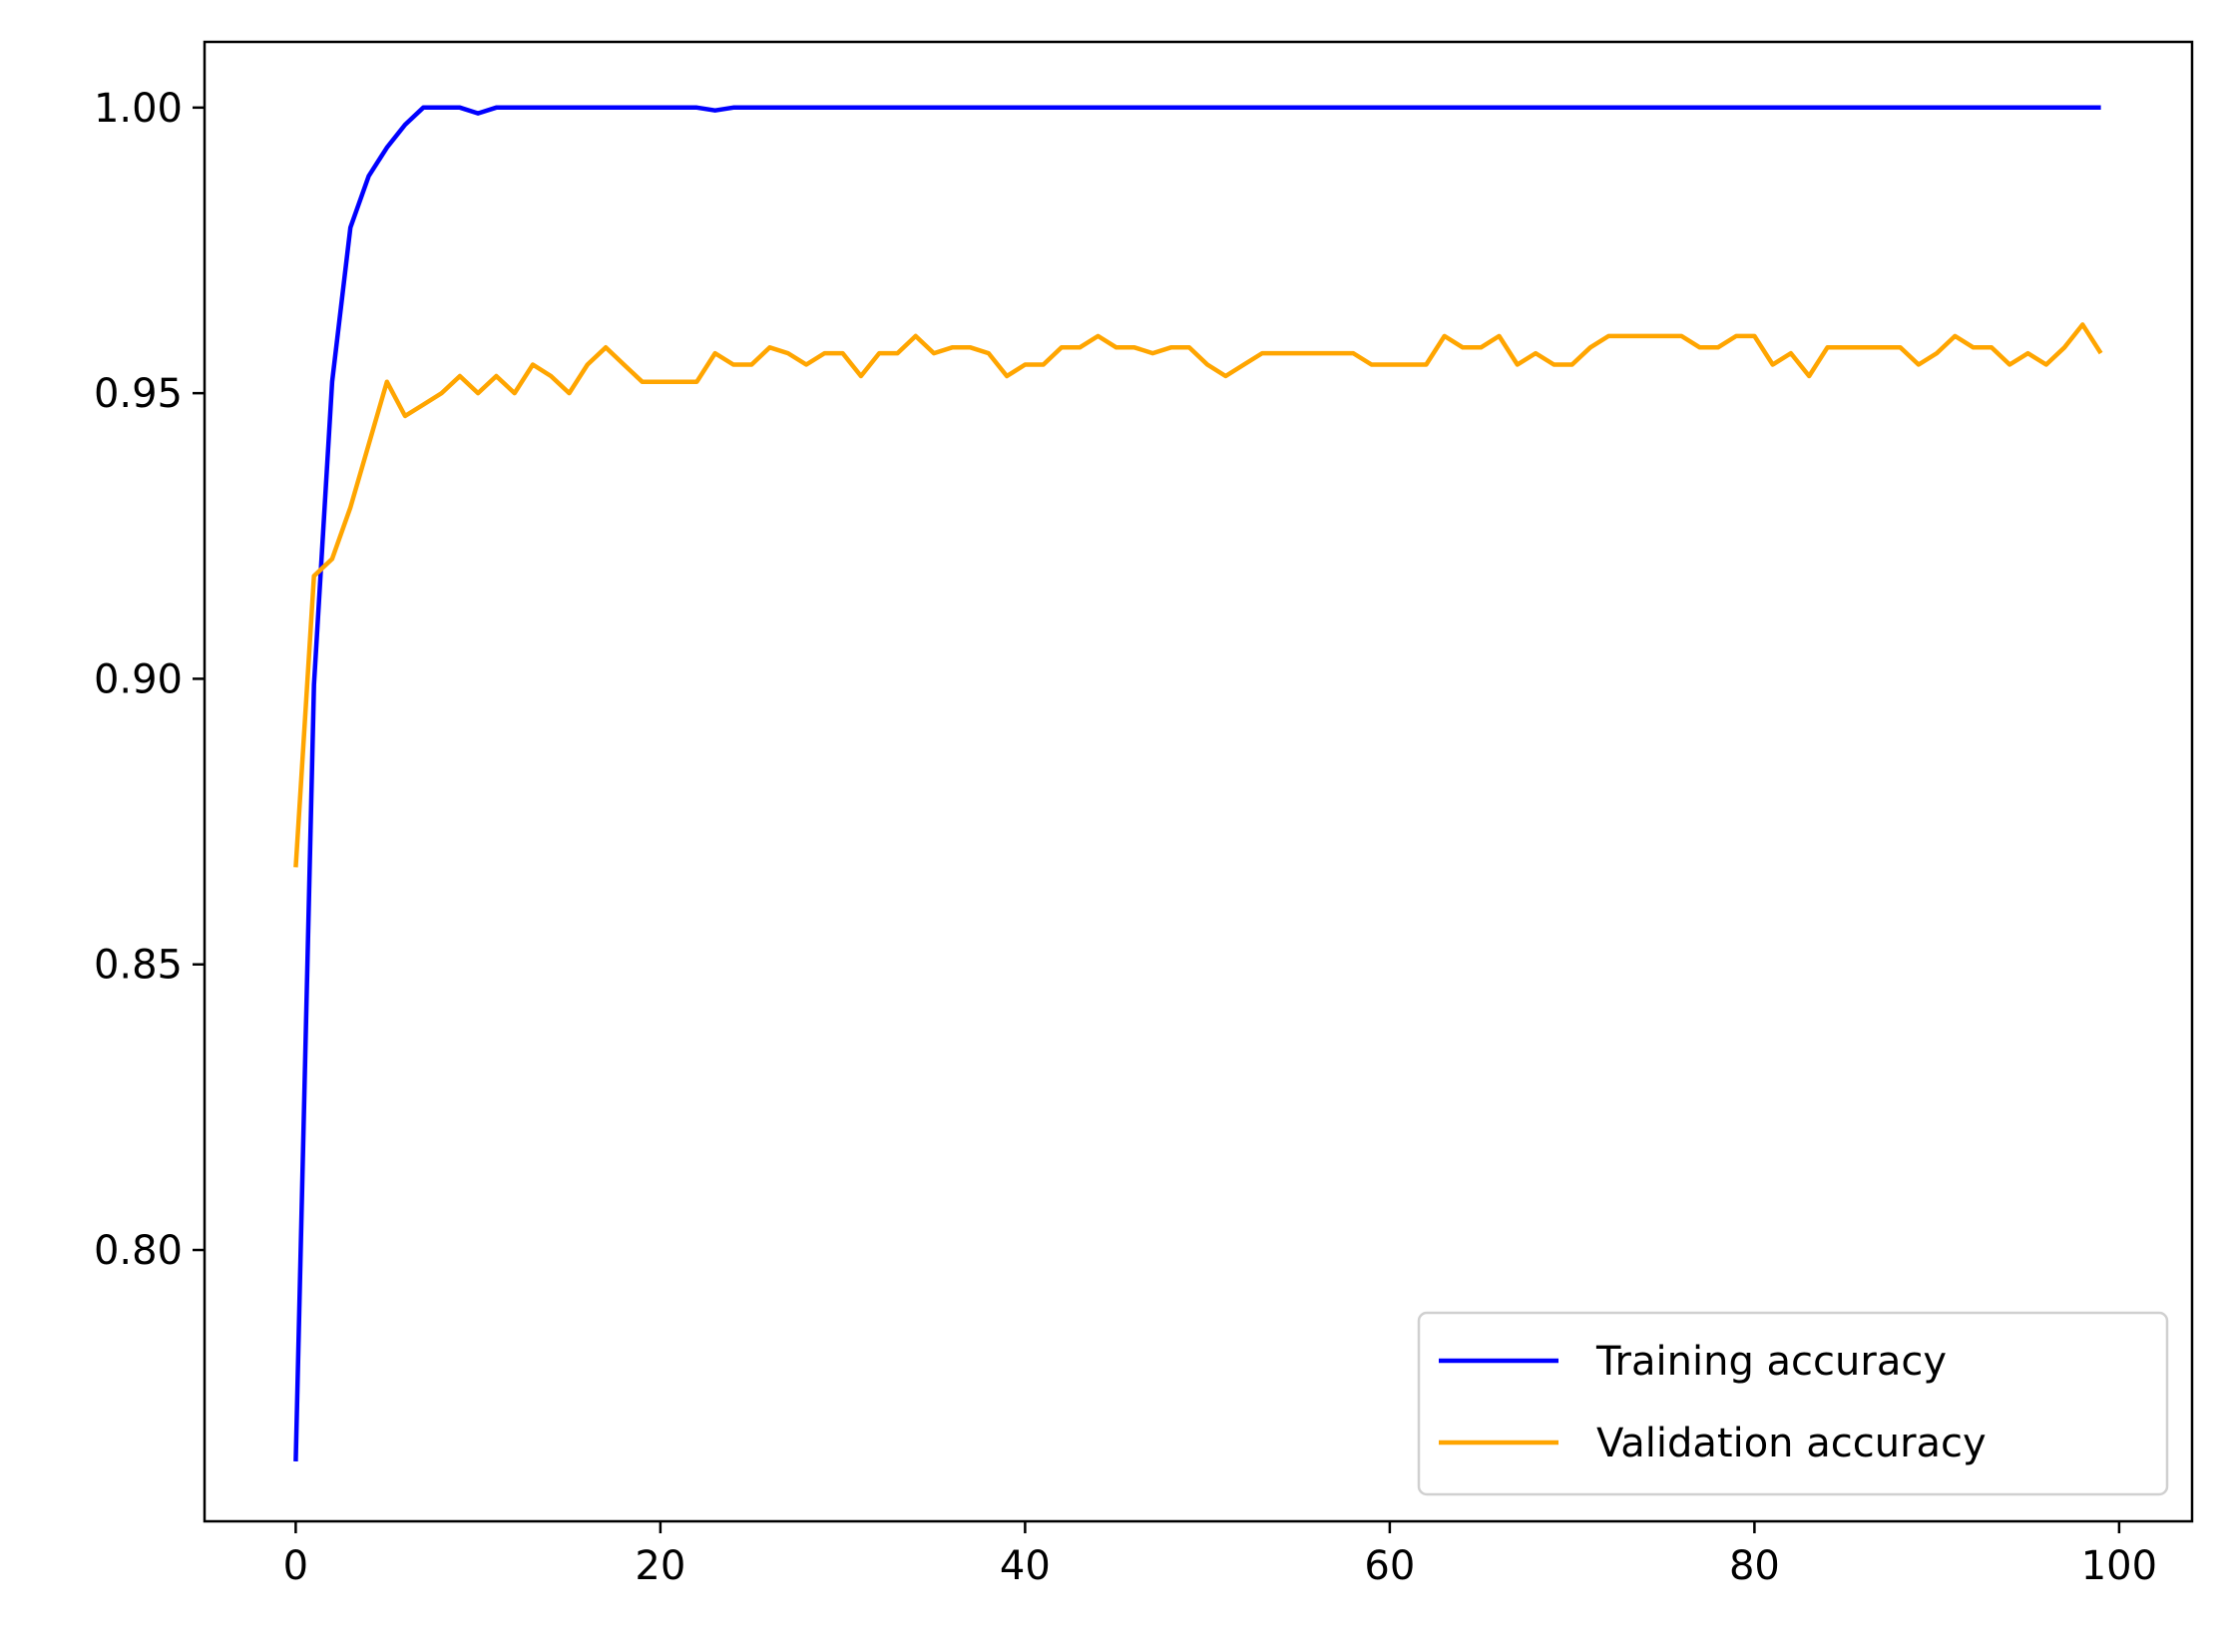 This screenshot has width=2221, height=1652. I want to click on x-tick-label: 60, so click(1389, 1566).